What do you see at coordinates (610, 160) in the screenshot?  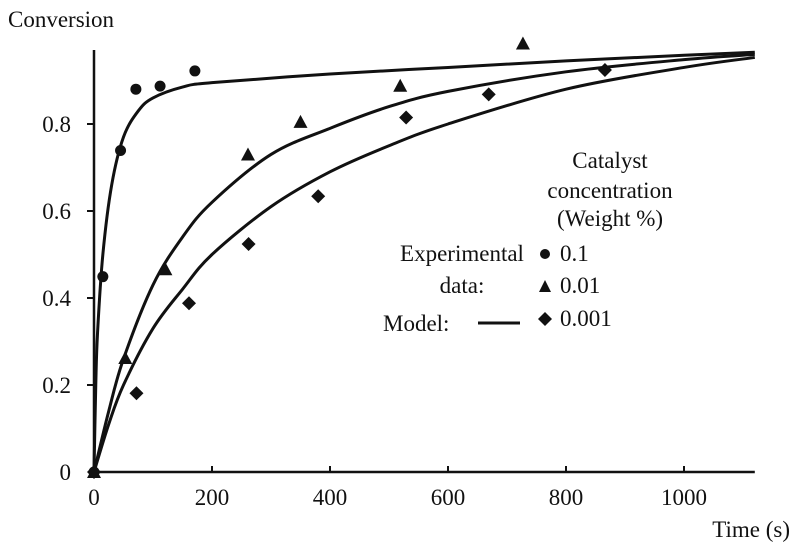 I see `legend-title-line-1: Catalyst` at bounding box center [610, 160].